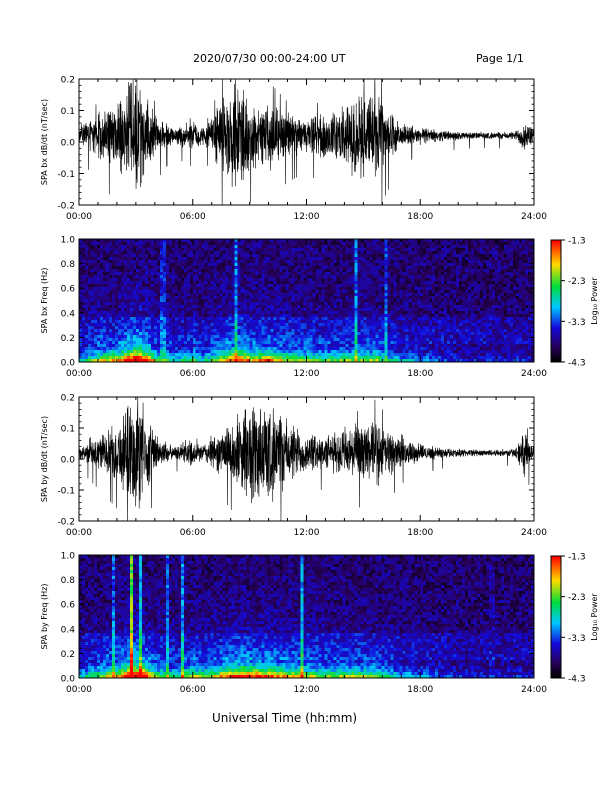 The image size is (612, 792). I want to click on by-colorbar-image, so click(556, 617).